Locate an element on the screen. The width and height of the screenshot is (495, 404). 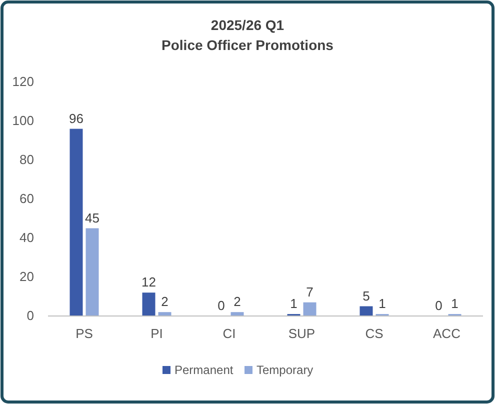
x-tick-label: PS is located at coordinates (85, 333).